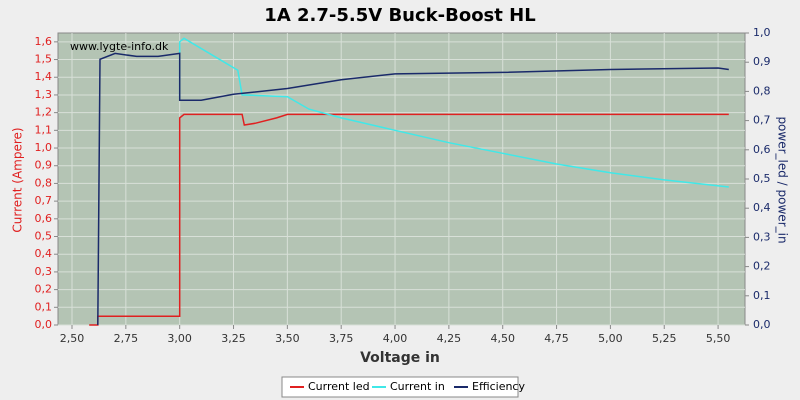 Image resolution: width=800 pixels, height=400 pixels. I want to click on x-tick-label: 3,50, so click(287, 338).